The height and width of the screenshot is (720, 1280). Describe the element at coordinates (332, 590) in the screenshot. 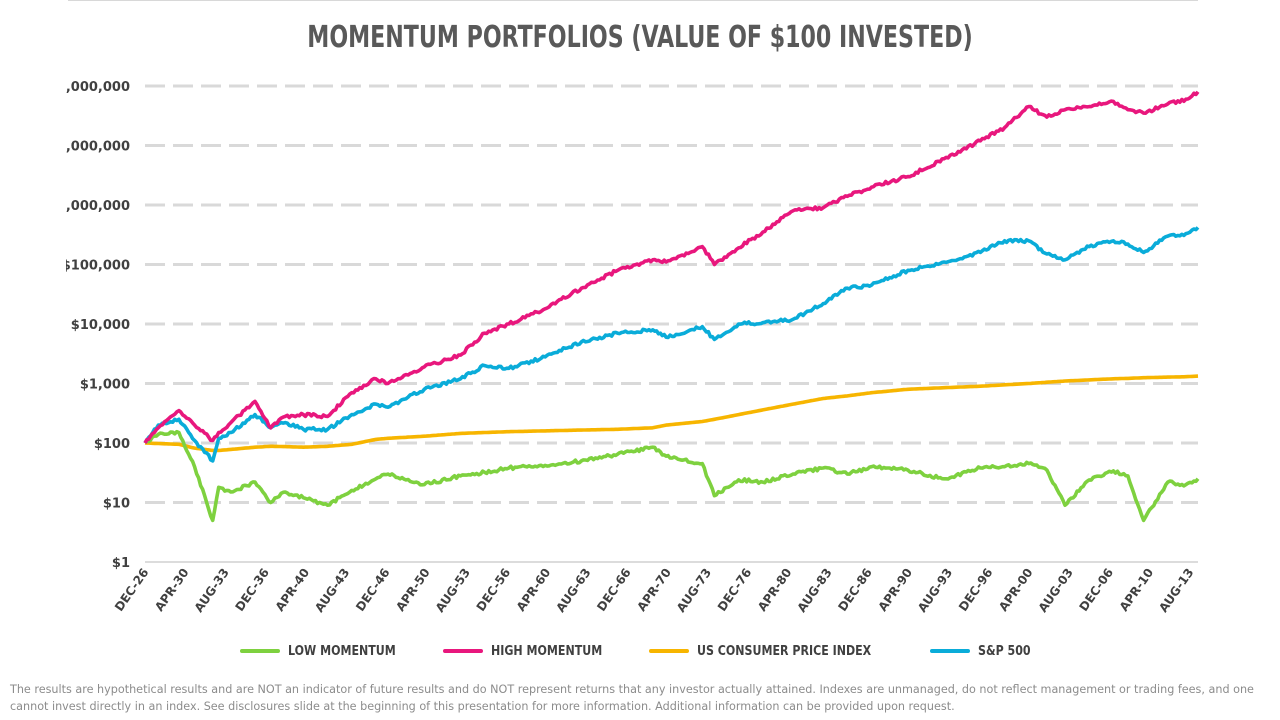

I see `x-tick-label: AUG-43` at that location.